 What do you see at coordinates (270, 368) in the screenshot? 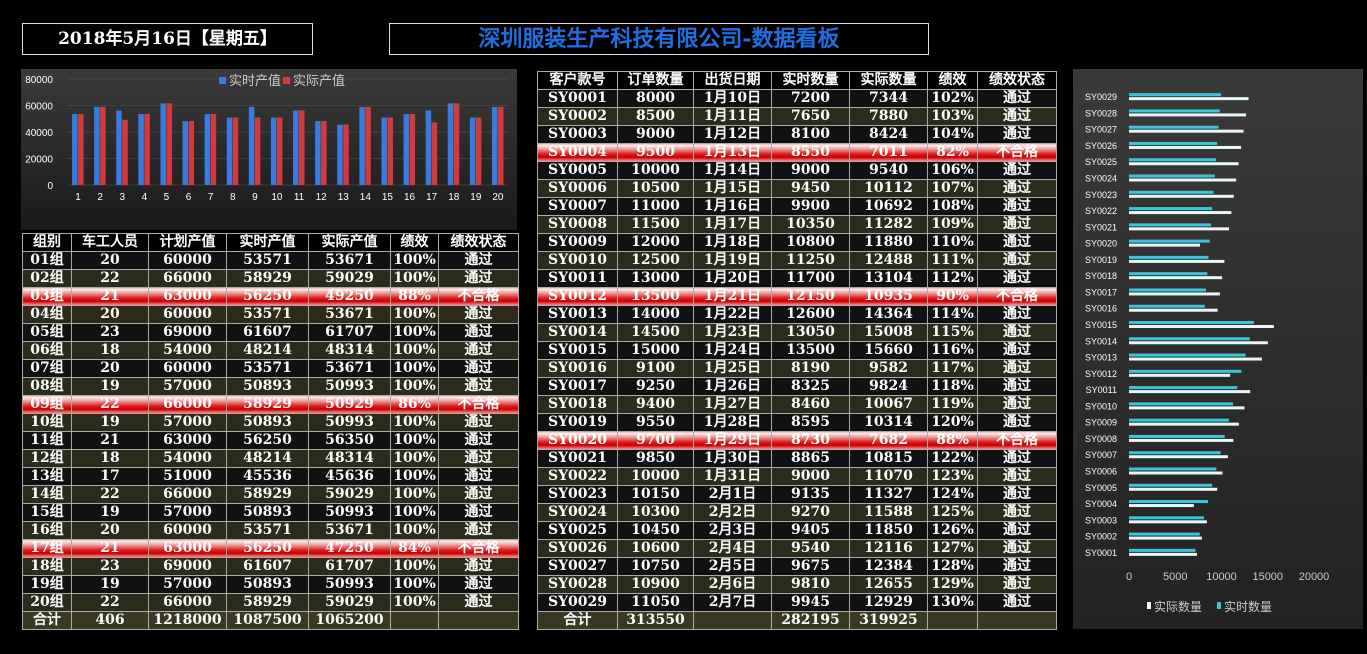
I see `table-row: 07组 20 60000 53571 53671 100% 通过` at bounding box center [270, 368].